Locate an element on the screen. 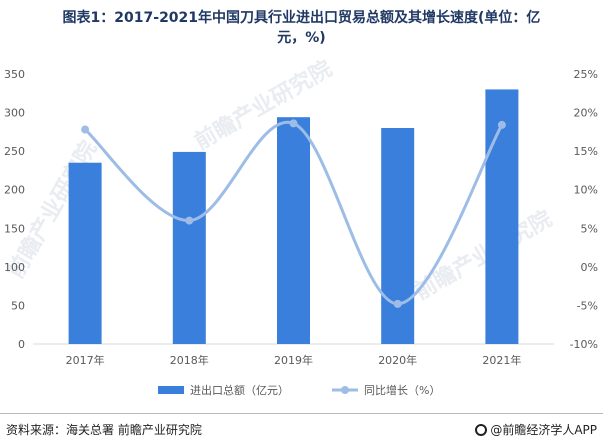  y-left-tick-label: 0 is located at coordinates (21, 344).